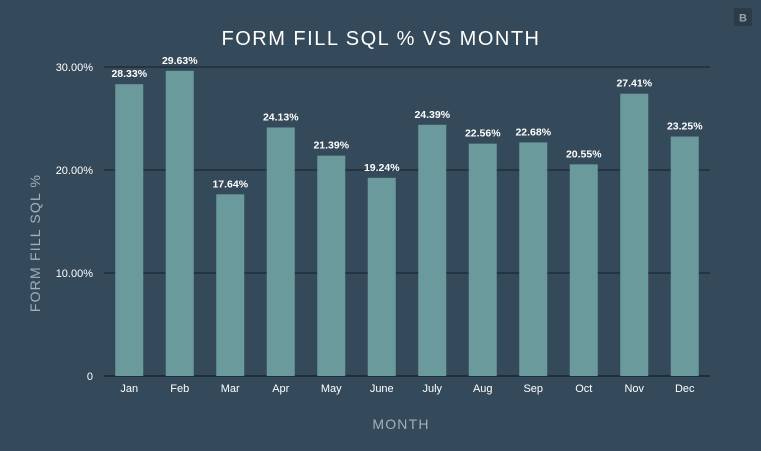 The width and height of the screenshot is (761, 451). What do you see at coordinates (230, 389) in the screenshot?
I see `x-tick-label: Mar` at bounding box center [230, 389].